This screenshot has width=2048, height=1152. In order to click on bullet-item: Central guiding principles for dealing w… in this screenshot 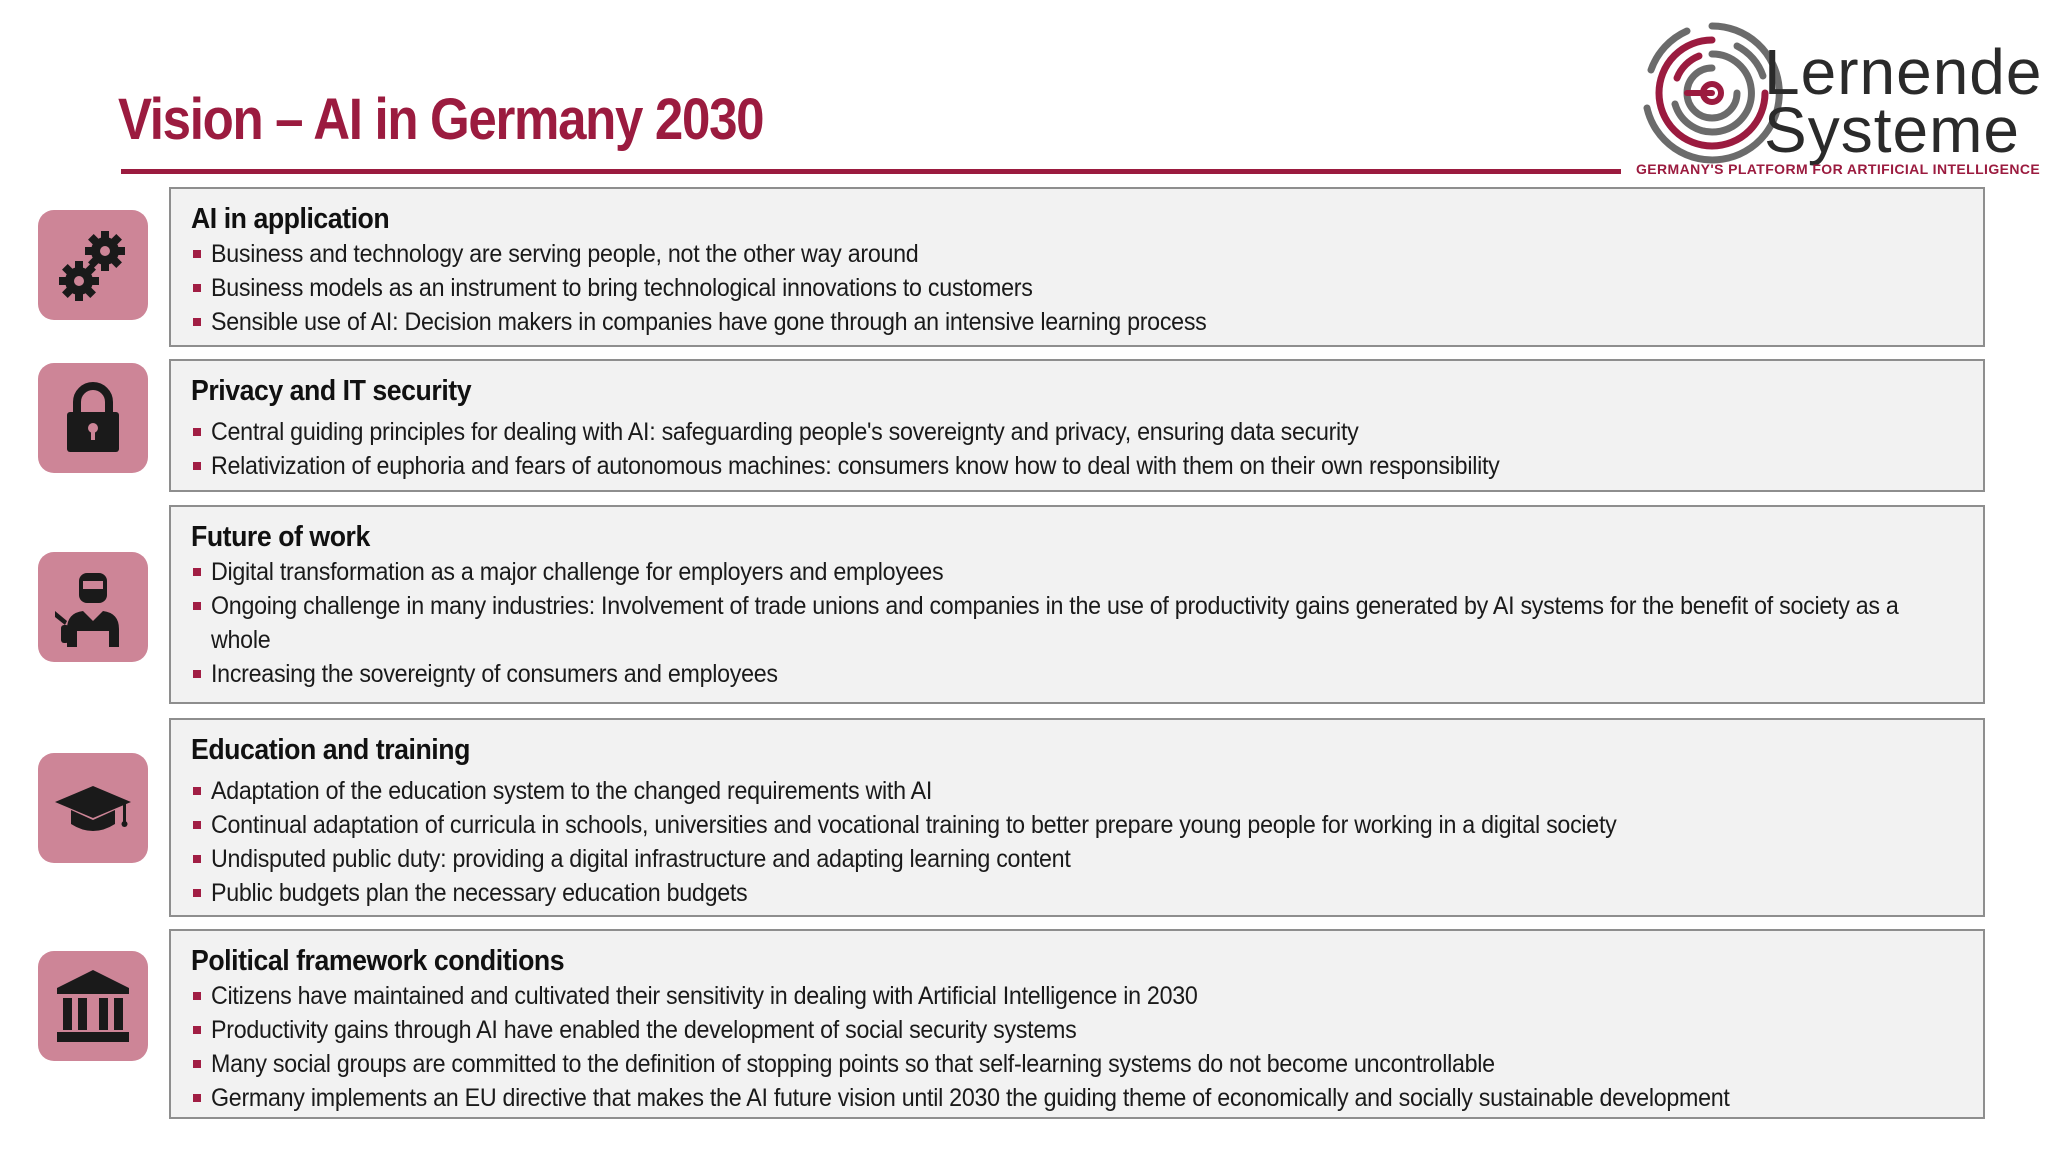, I will do `click(1078, 432)`.